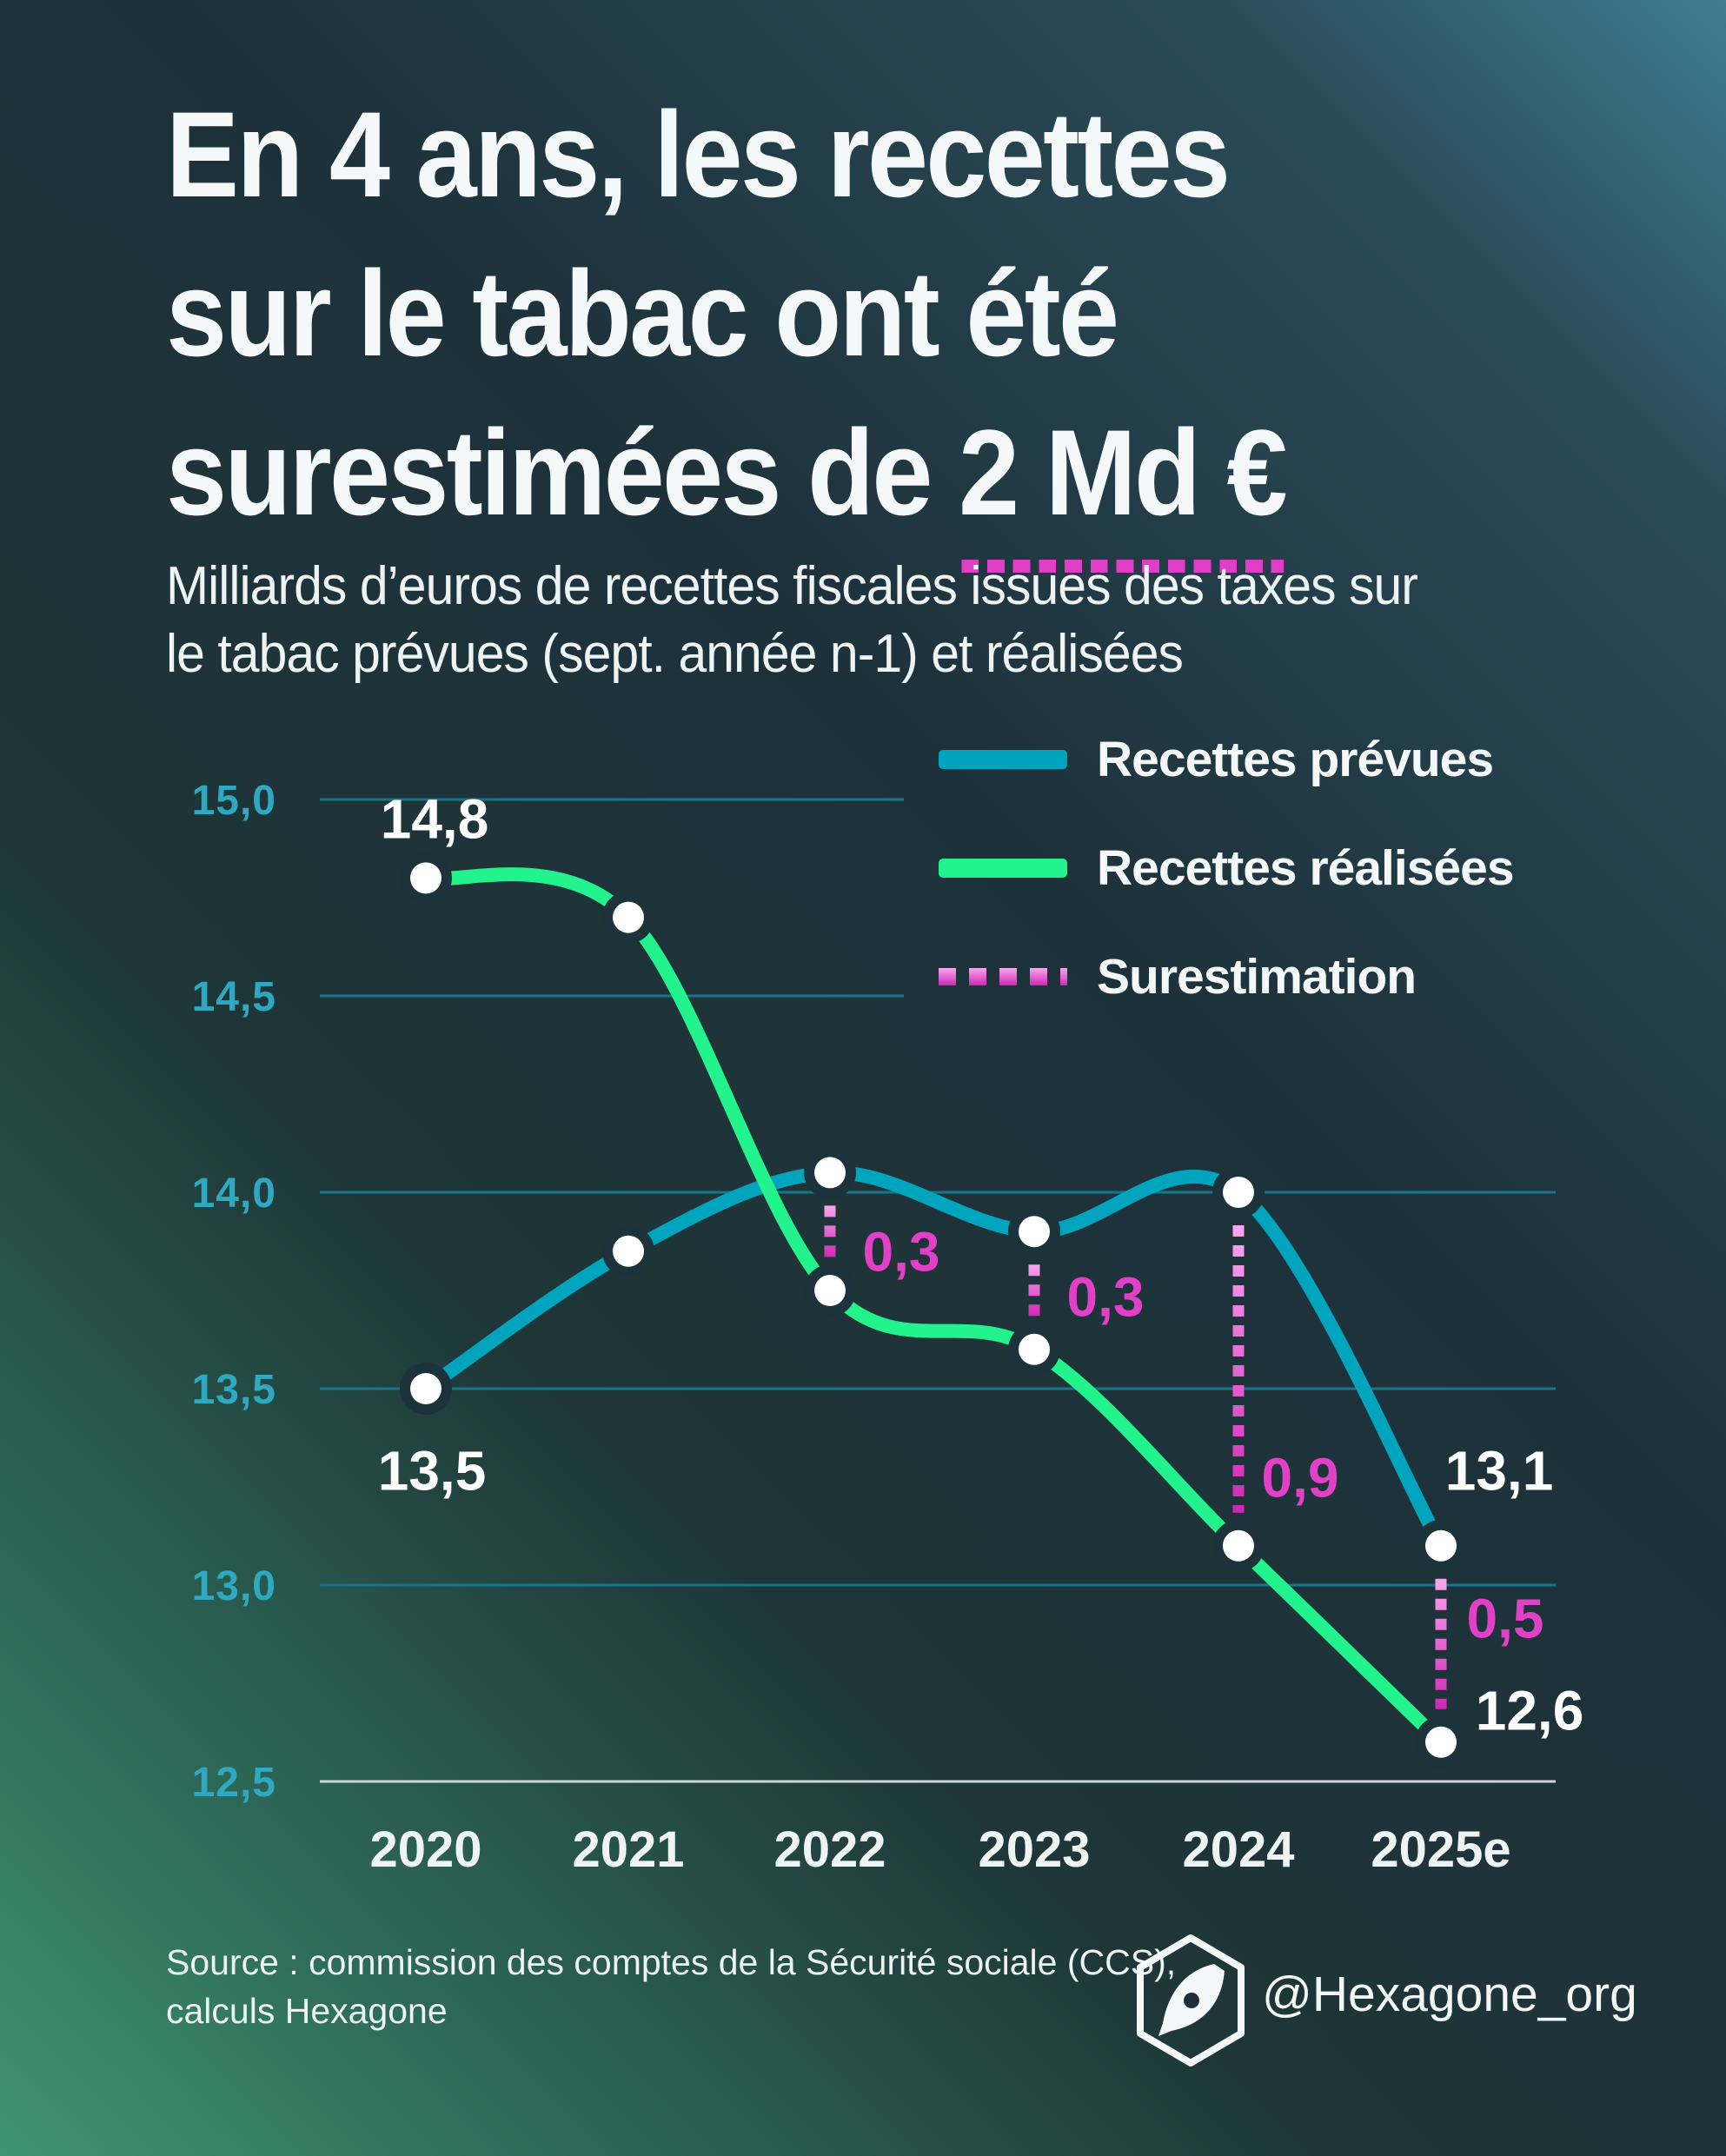  Describe the element at coordinates (234, 997) in the screenshot. I see `y-axis-tick-label: 14,5` at that location.